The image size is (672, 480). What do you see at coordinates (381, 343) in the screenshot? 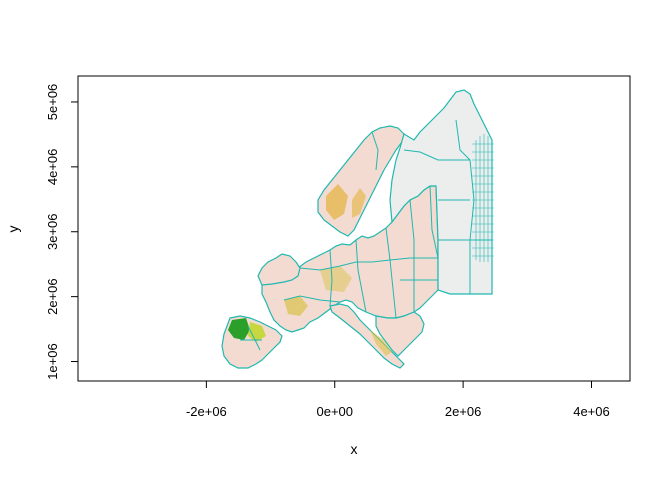
I see `veg-italy-yellow` at bounding box center [381, 343].